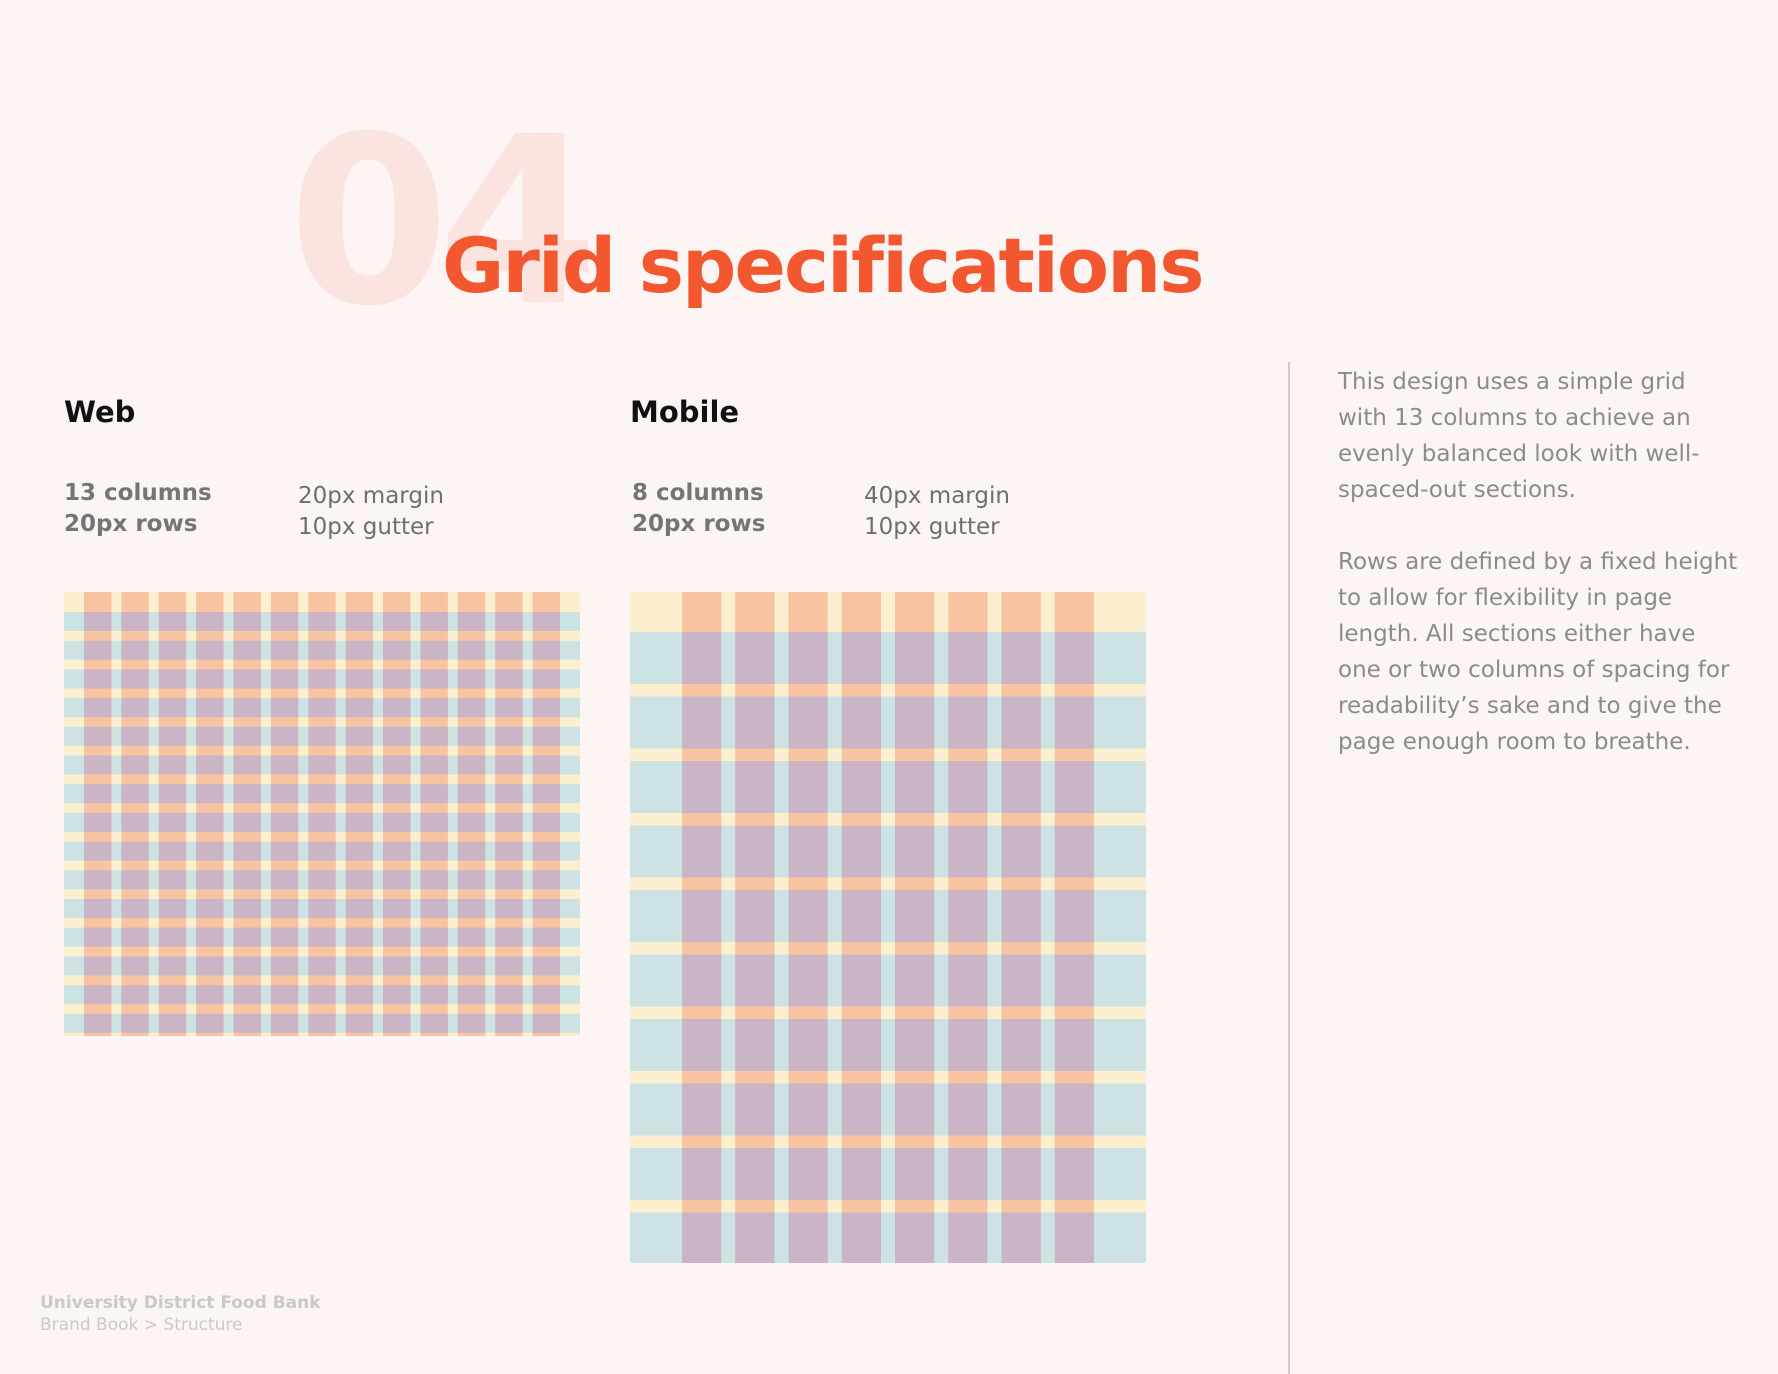  What do you see at coordinates (698, 509) in the screenshot?
I see `mobile-column-row-spec: 8 columns 20px rows` at bounding box center [698, 509].